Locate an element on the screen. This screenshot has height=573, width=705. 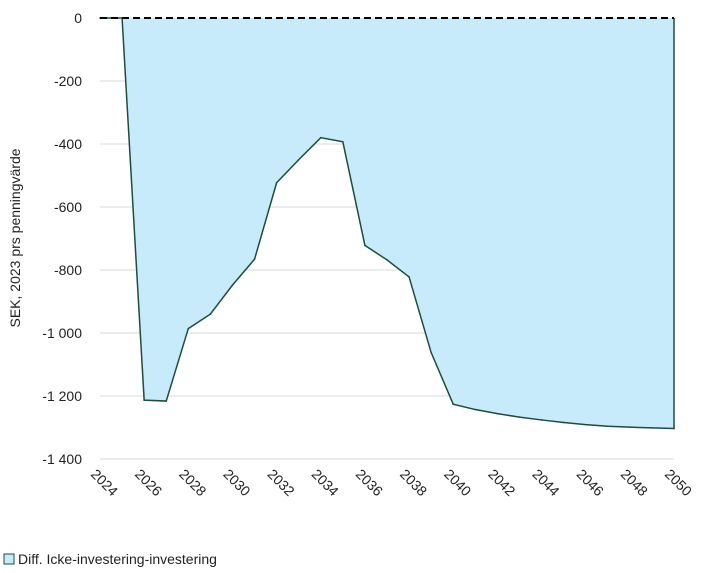
legend: Diff. Icke-investering-investering is located at coordinates (110, 559).